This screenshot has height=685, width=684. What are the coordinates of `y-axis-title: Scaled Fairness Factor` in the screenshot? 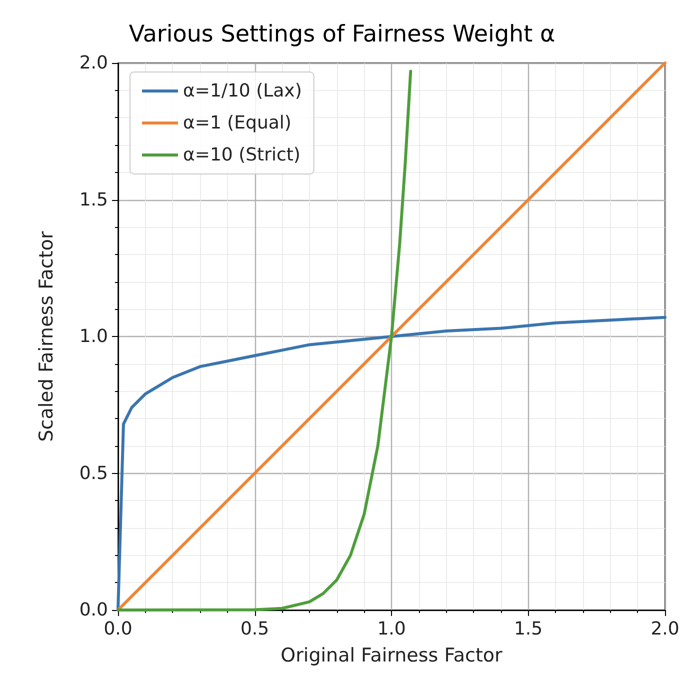 It's located at (47, 336).